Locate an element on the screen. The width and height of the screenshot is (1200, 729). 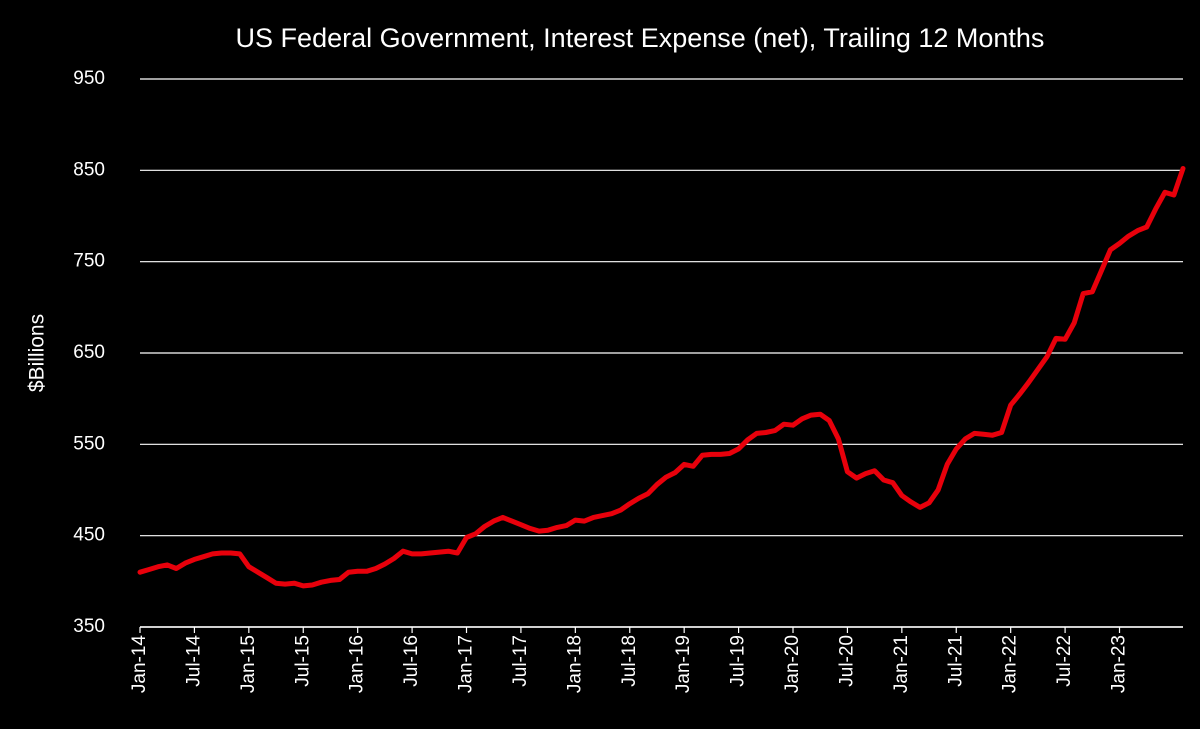
x-tick-label: Jul-14 is located at coordinates (193, 661).